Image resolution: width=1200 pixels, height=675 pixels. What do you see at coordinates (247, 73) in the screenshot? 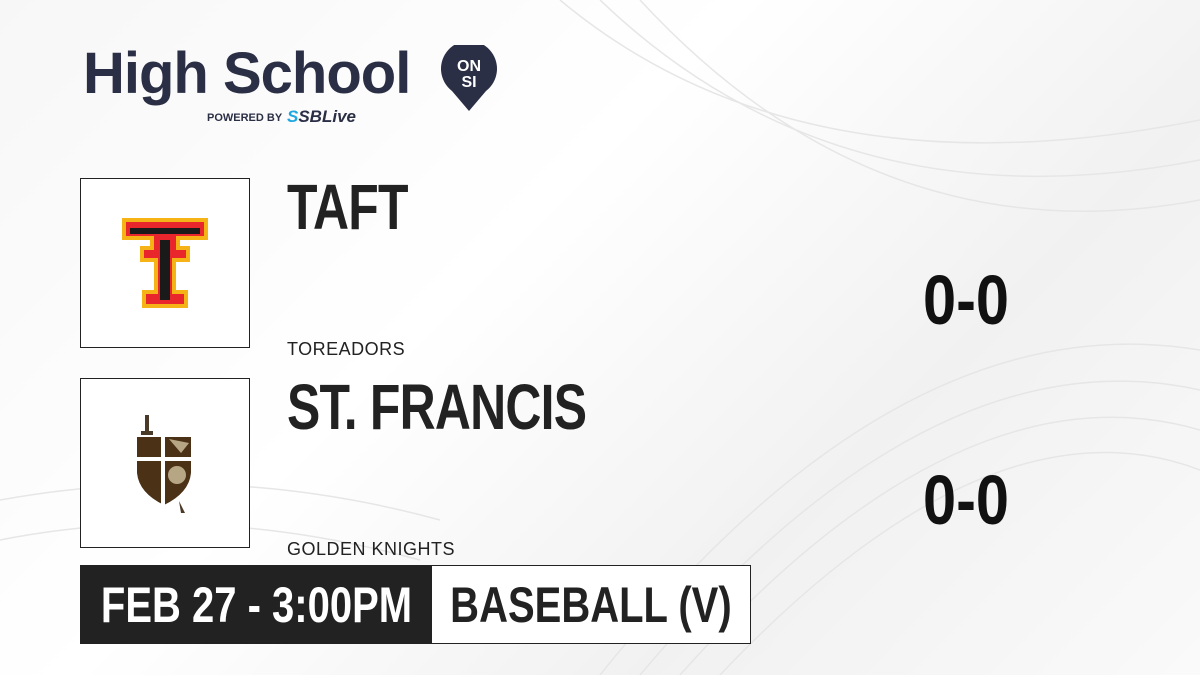
I see `brand-title: High School` at bounding box center [247, 73].